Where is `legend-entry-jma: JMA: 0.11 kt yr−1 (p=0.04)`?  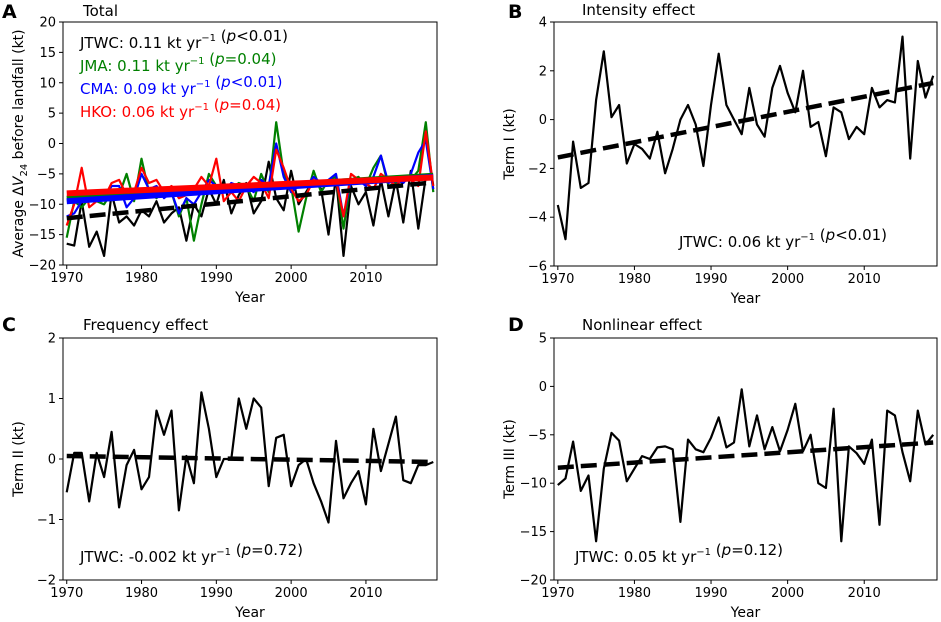
legend-entry-jma: JMA: 0.11 kt yr−1 (p=0.04) is located at coordinates (177, 62).